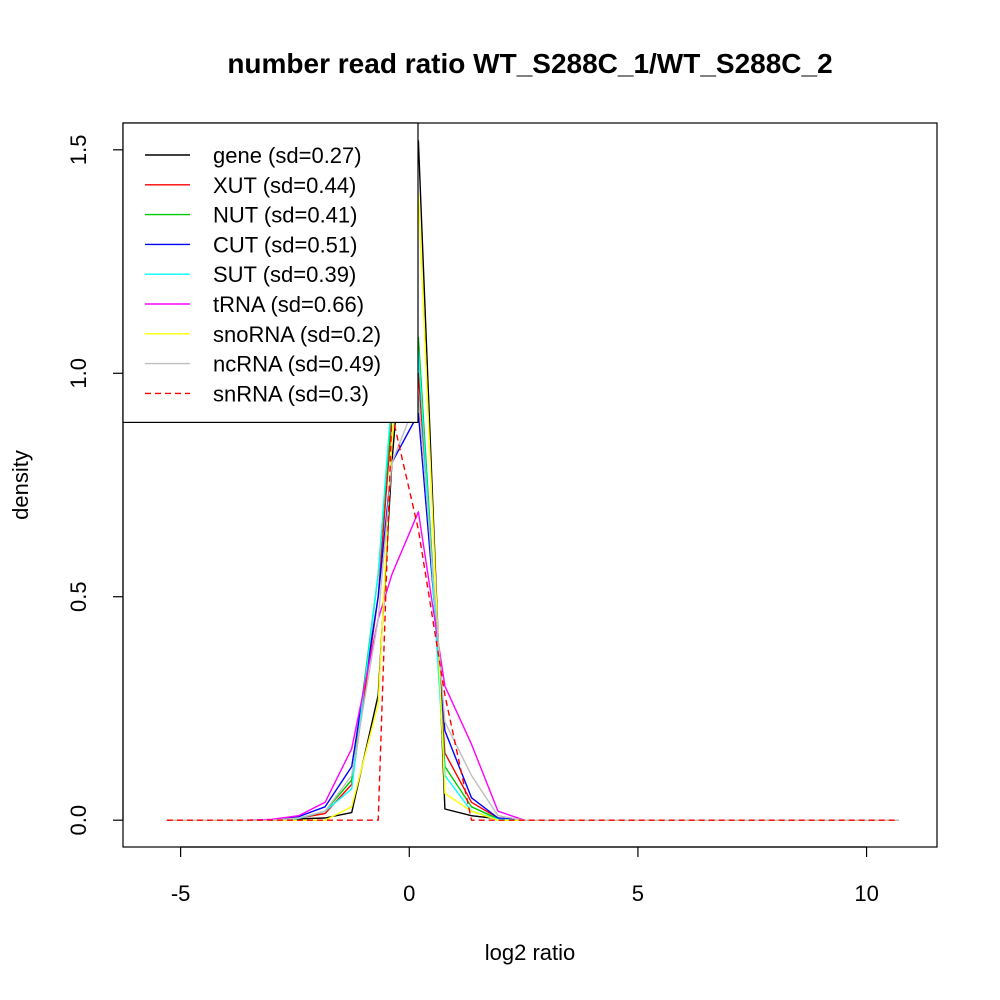 The image size is (1000, 1000). What do you see at coordinates (288, 304) in the screenshot?
I see `legend-label: tRNA (sd=0.66)` at bounding box center [288, 304].